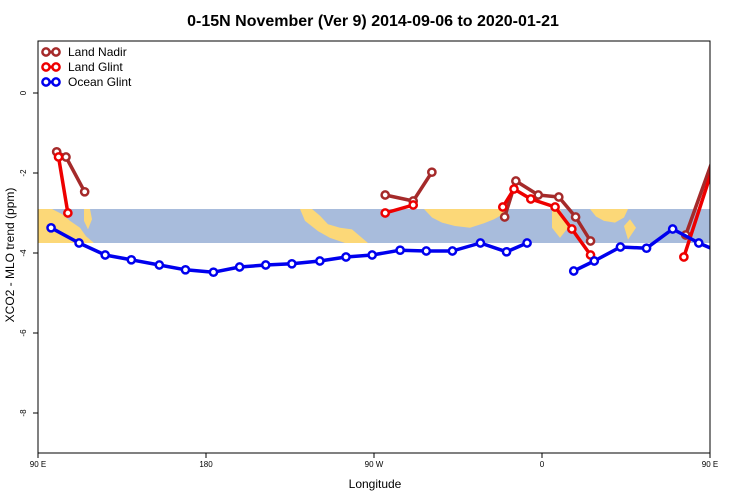 The width and height of the screenshot is (750, 500). I want to click on x-tick-label: 0, so click(542, 464).